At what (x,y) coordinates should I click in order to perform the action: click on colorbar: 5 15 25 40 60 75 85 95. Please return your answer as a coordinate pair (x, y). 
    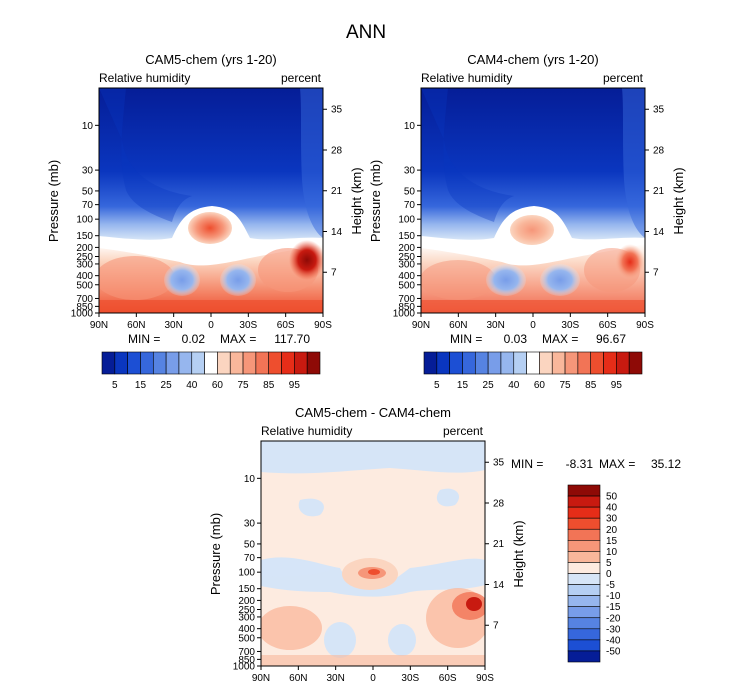
    Looking at the image, I should click on (533, 371).